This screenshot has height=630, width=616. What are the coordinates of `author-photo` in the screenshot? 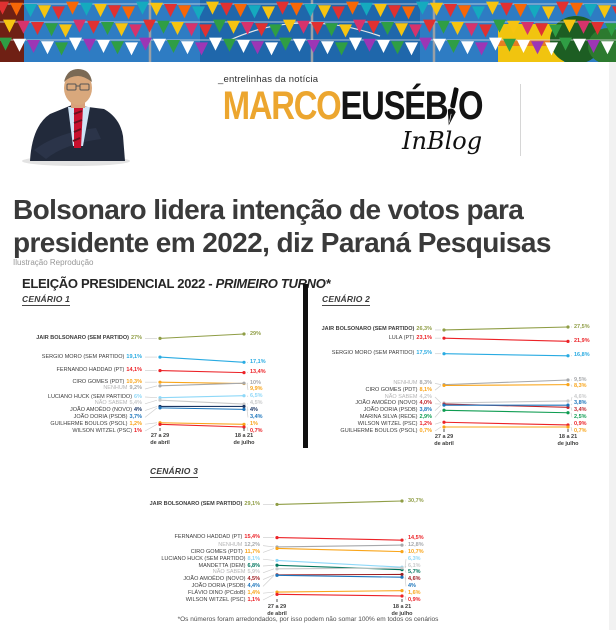 It's located at (81, 115).